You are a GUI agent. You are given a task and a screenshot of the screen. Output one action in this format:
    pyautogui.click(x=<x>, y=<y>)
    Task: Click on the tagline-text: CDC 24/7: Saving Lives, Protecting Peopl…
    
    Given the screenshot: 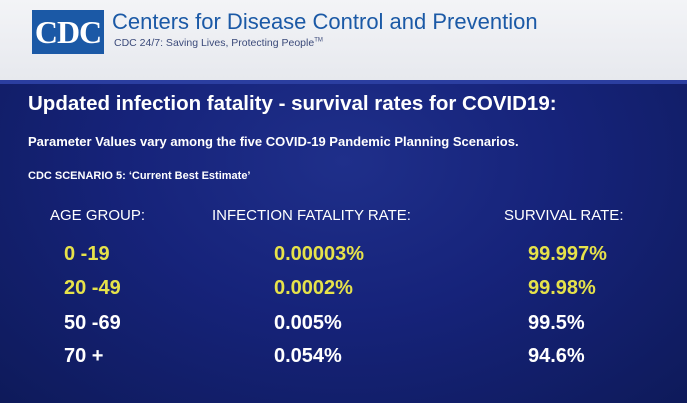 What is the action you would take?
    pyautogui.click(x=214, y=43)
    